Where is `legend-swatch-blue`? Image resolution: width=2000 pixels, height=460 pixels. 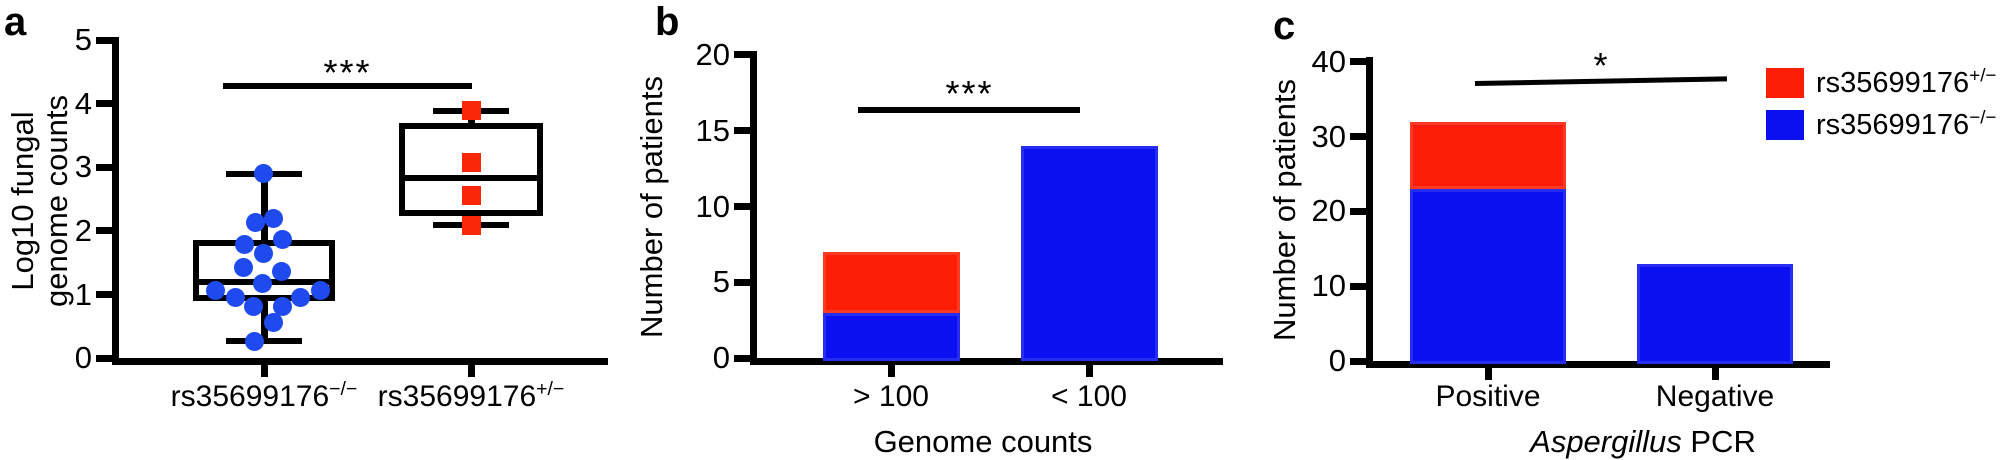
legend-swatch-blue is located at coordinates (1785, 125).